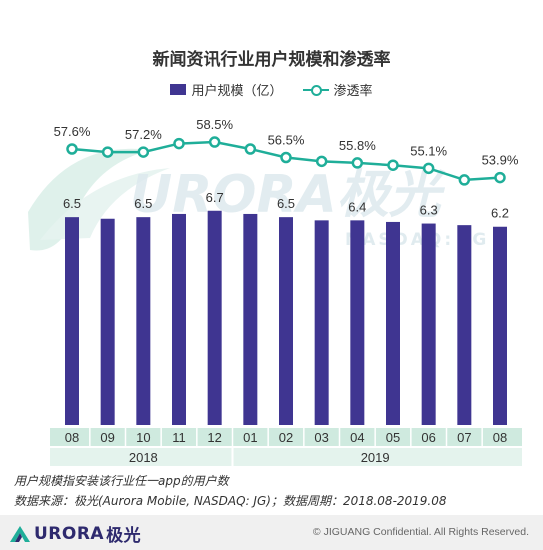  I want to click on year-band, so click(286, 457).